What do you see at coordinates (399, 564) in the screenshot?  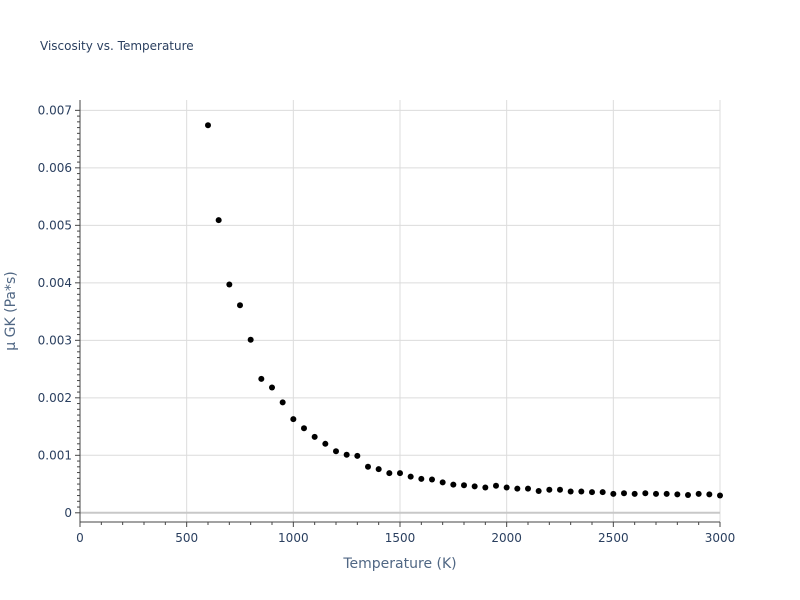 I see `x-axis-title: Temperature (K)` at bounding box center [399, 564].